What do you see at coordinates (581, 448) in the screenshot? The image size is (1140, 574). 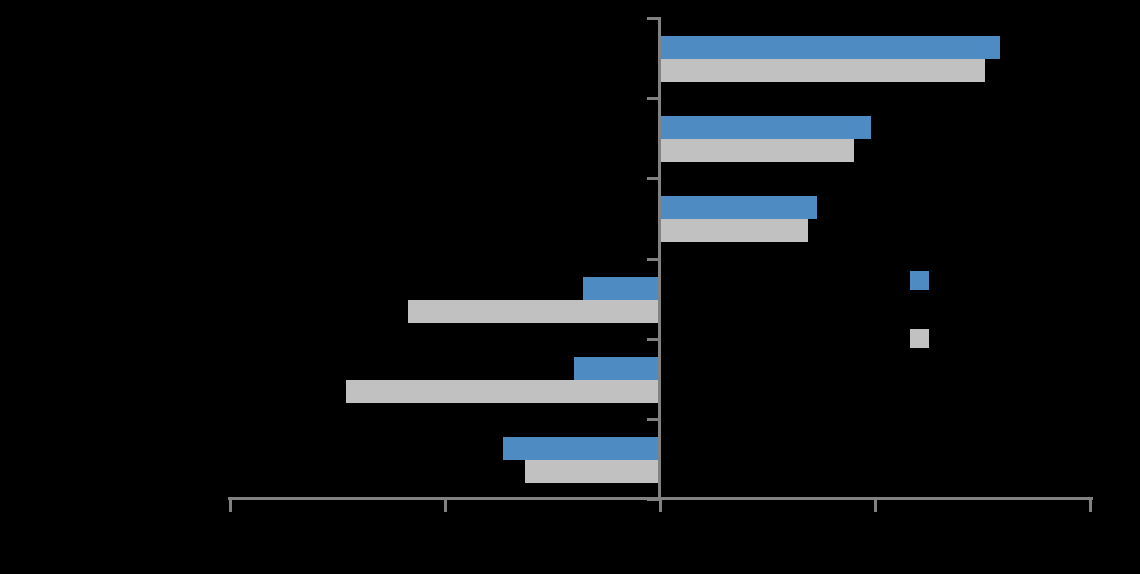 I see `bar-blue-cat6` at bounding box center [581, 448].